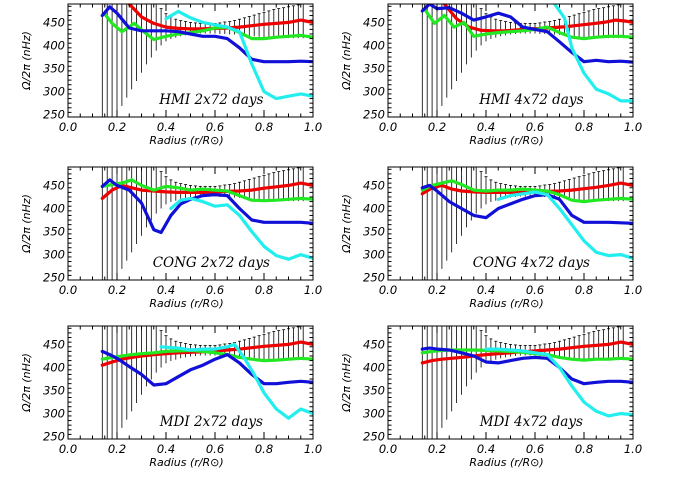  Describe the element at coordinates (530, 100) in the screenshot. I see `panel-title: HMI 4x72 days` at that location.